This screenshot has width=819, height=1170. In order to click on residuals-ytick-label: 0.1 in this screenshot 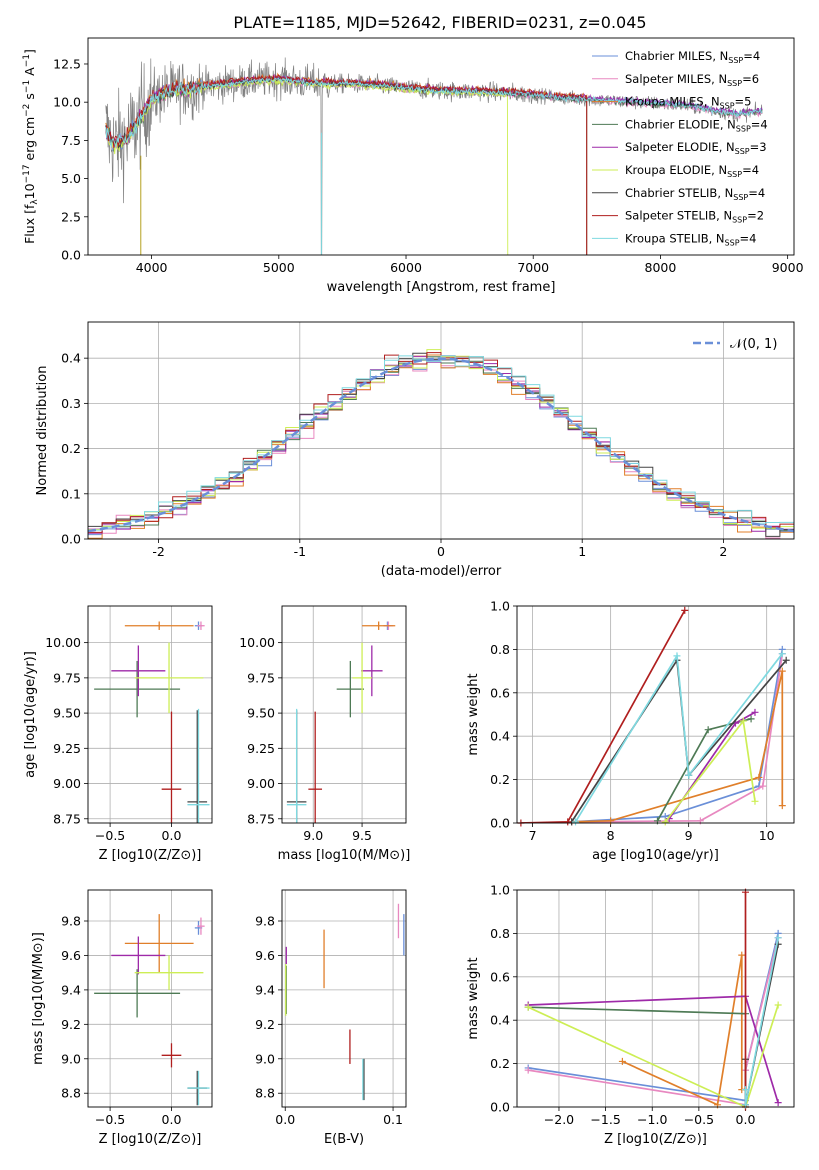, I will do `click(71, 493)`.